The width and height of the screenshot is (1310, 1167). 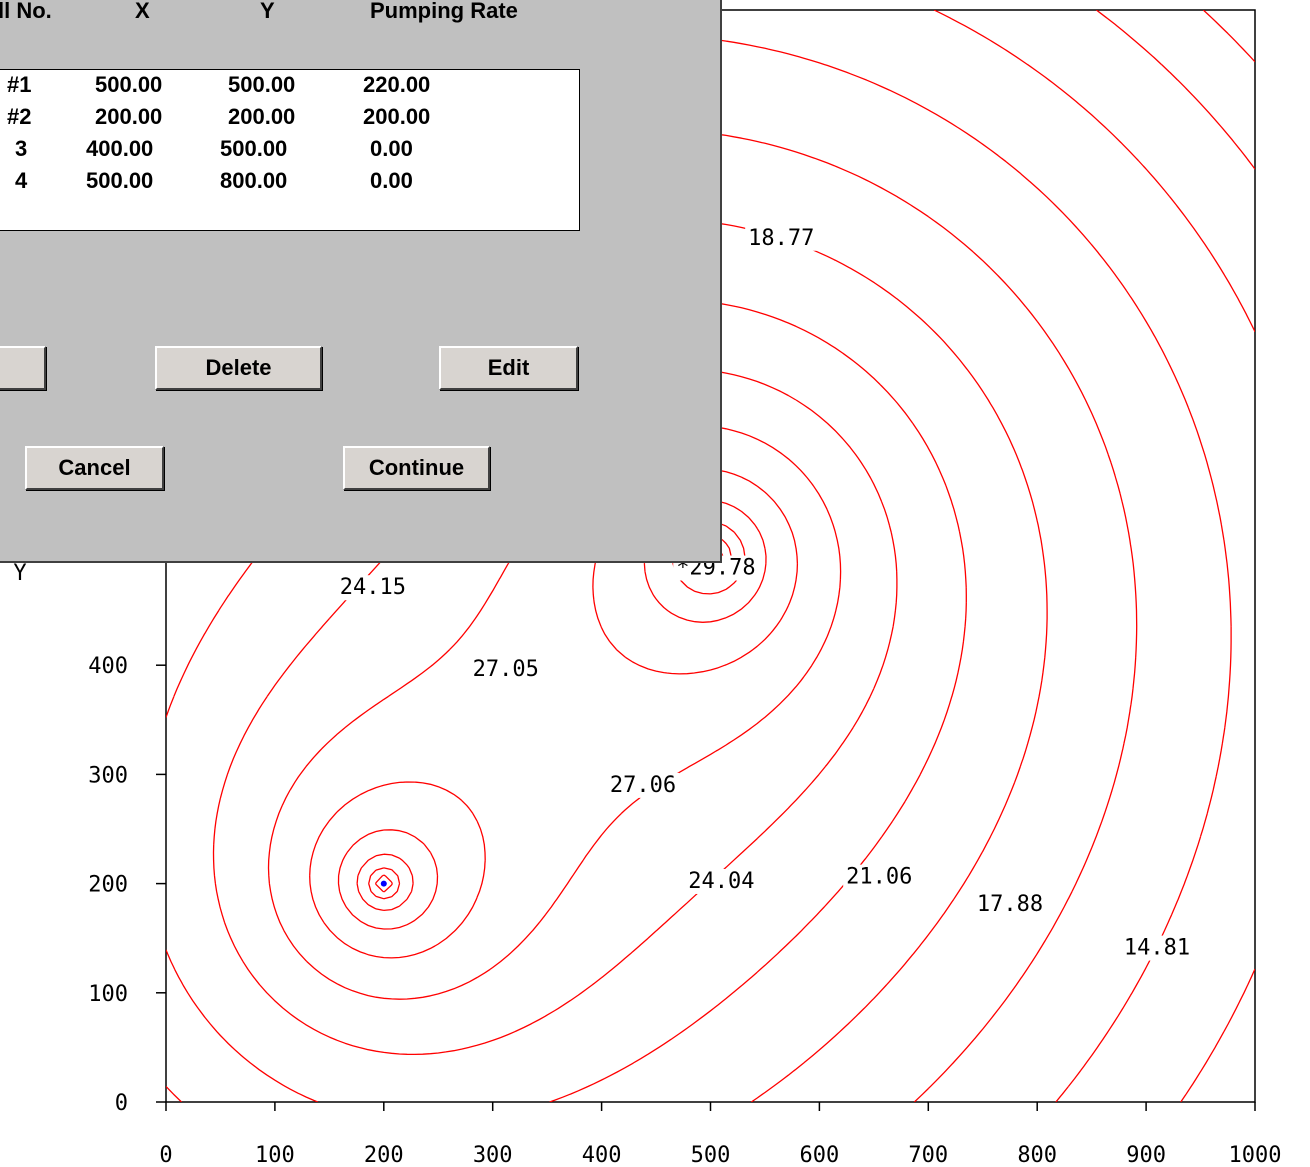 I want to click on well-no: #2, so click(x=19, y=116).